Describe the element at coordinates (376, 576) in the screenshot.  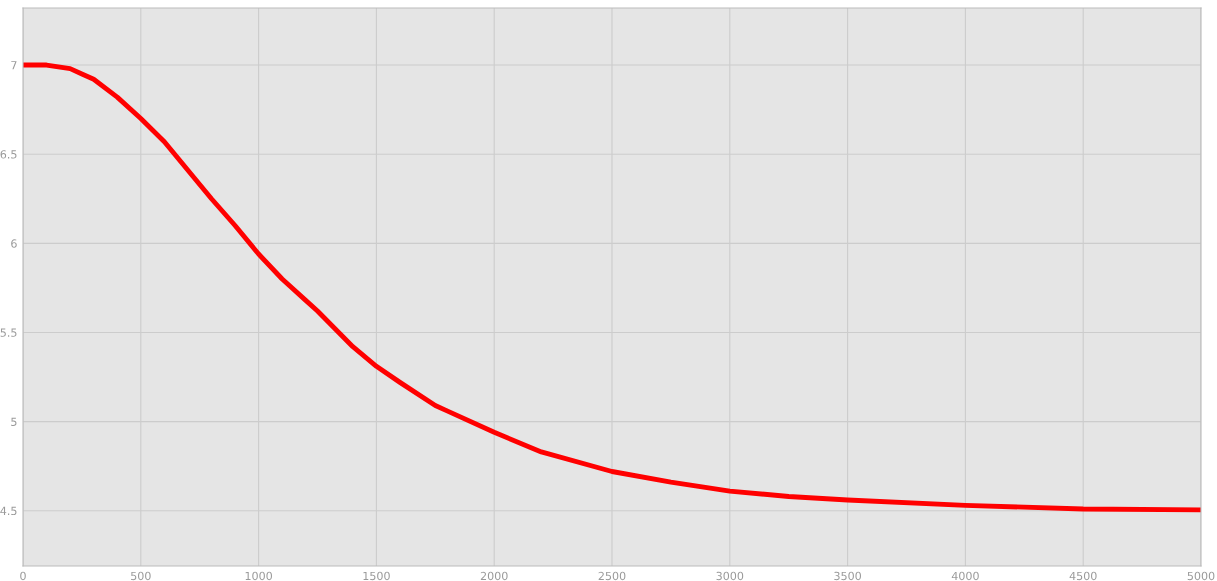
I see `x-tick-label: 1500` at that location.